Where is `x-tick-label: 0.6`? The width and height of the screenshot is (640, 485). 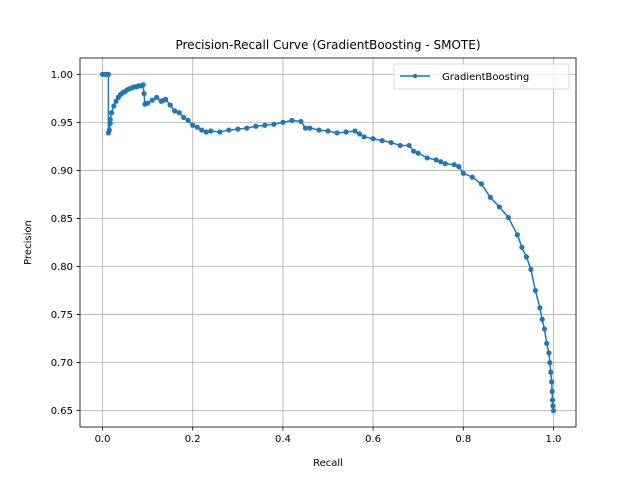 x-tick-label: 0.6 is located at coordinates (373, 439).